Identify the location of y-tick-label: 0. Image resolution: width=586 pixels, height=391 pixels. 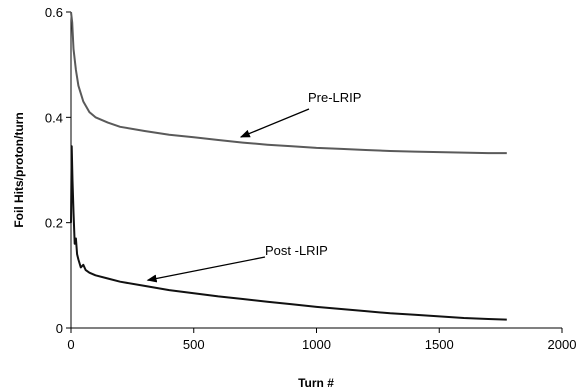
(59, 328).